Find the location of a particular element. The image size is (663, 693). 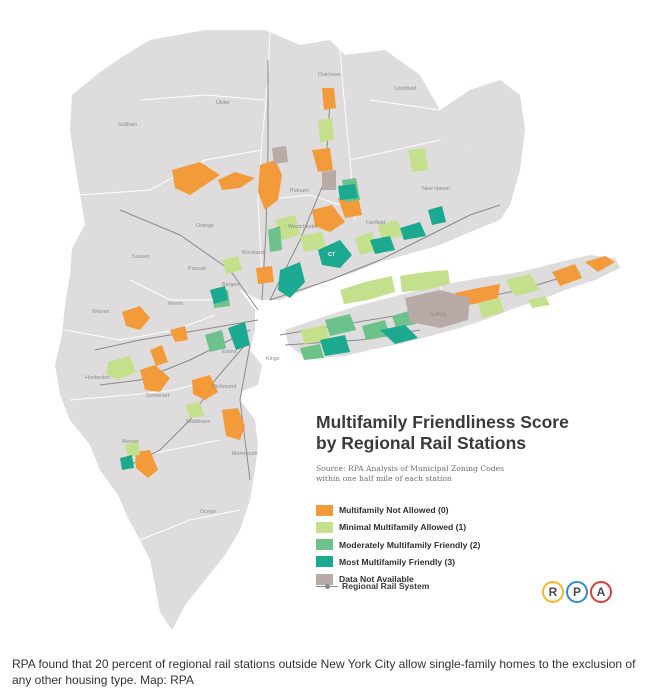

legend-label: Most Multifamily Friendly (3) is located at coordinates (397, 561).